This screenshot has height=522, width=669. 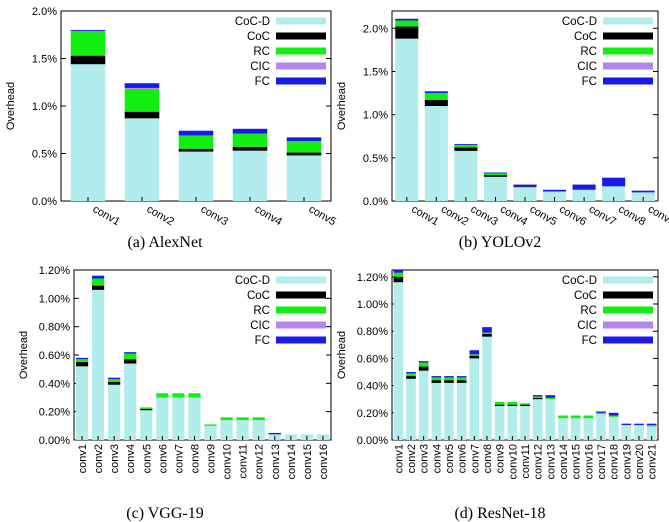 What do you see at coordinates (165, 242) in the screenshot?
I see `caption-alexnet: (a) AlexNet` at bounding box center [165, 242].